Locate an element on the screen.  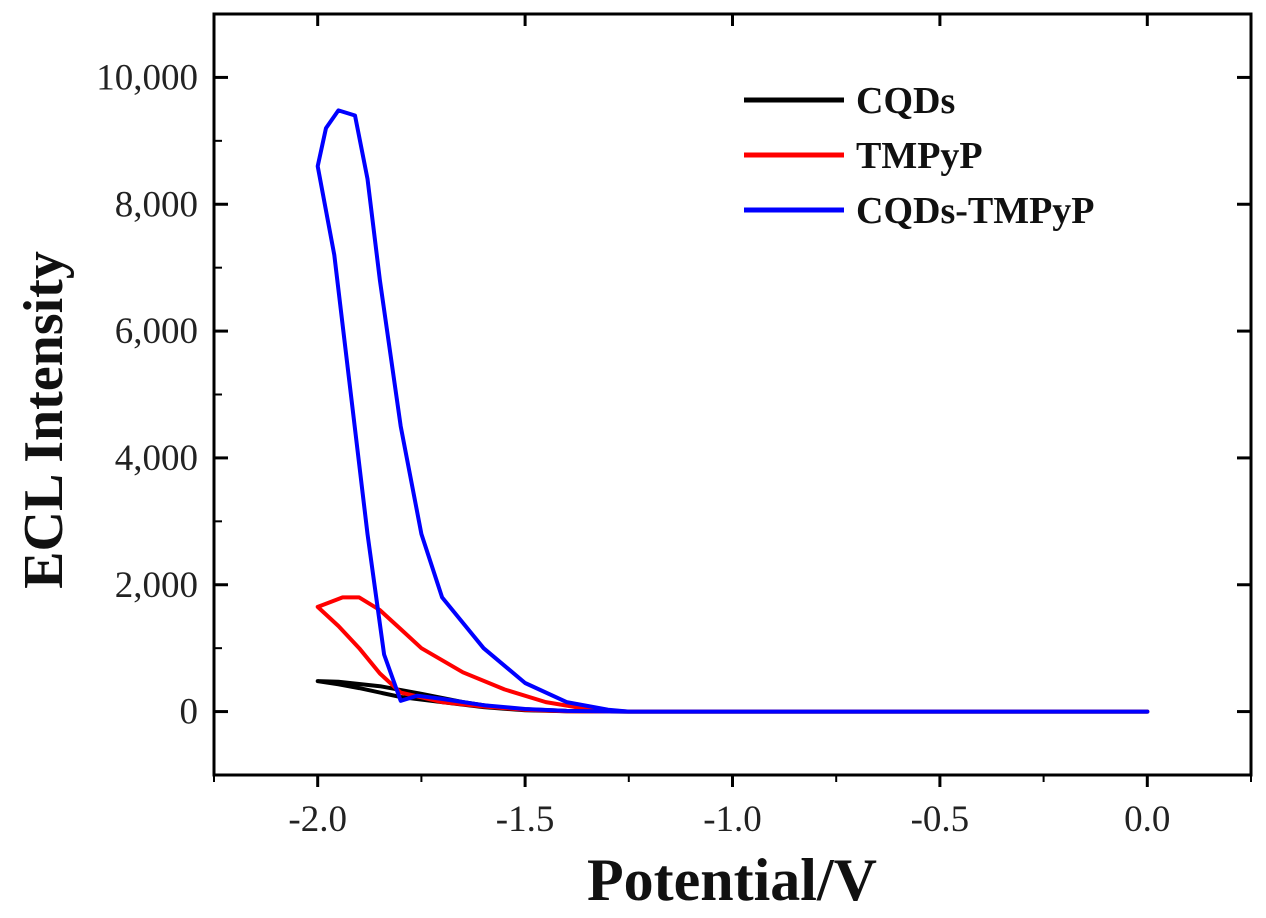
series-line-cqds is located at coordinates (732, 696).